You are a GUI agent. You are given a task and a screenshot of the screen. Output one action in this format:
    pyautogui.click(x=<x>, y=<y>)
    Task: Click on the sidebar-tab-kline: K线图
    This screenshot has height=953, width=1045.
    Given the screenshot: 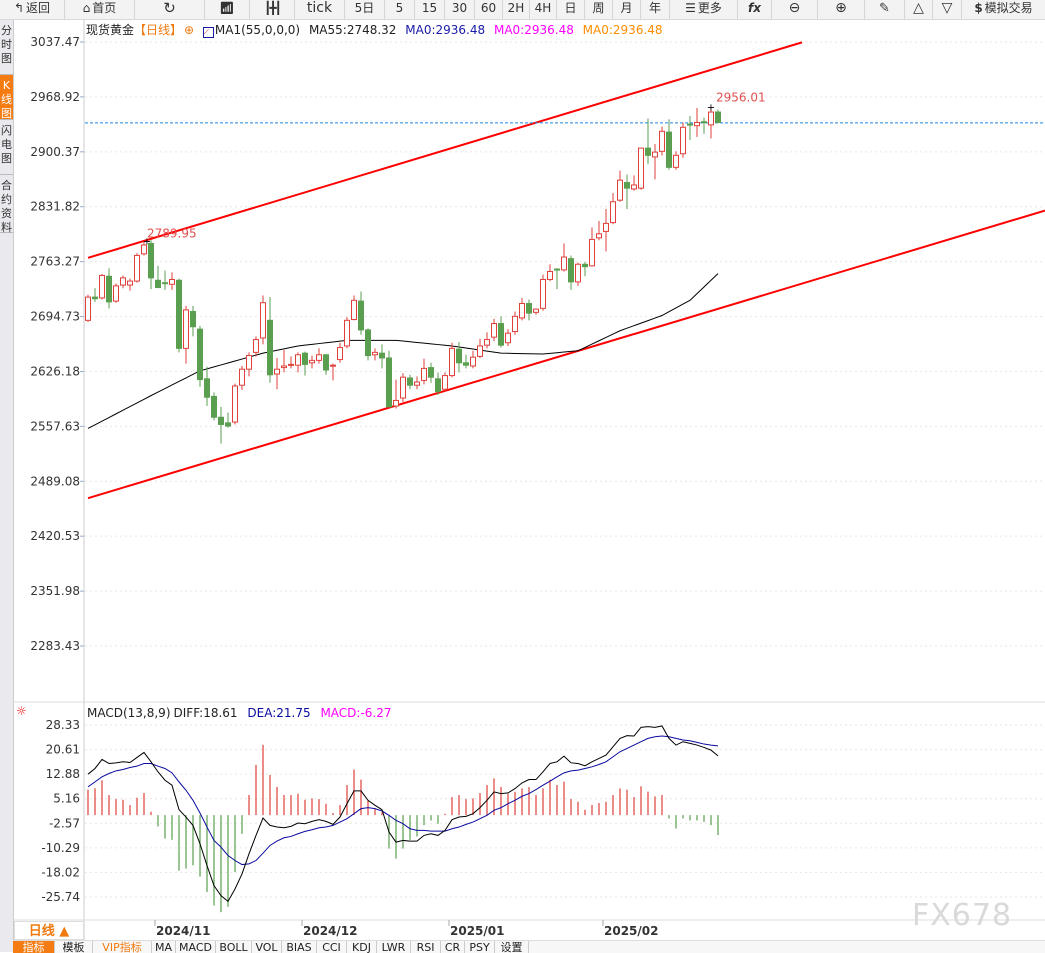 What is the action you would take?
    pyautogui.click(x=6, y=97)
    